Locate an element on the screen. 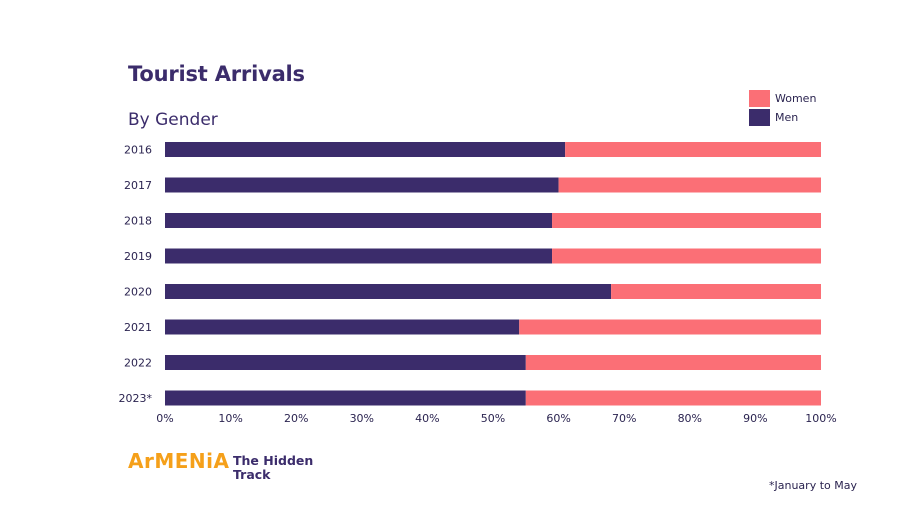  y-tick-label: 2017 is located at coordinates (138, 185).